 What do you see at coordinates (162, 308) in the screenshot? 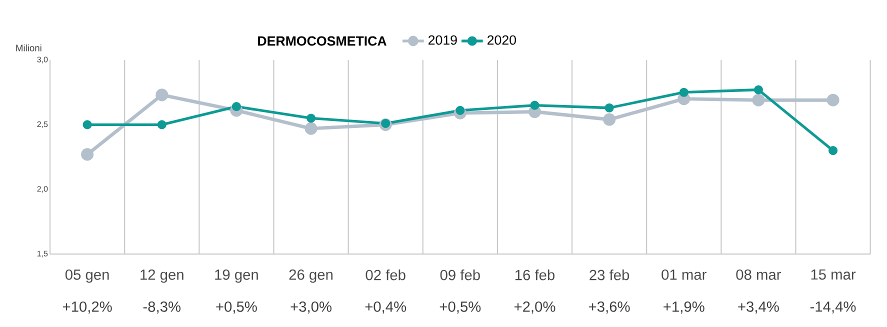
I see `text: -8,3%` at bounding box center [162, 308].